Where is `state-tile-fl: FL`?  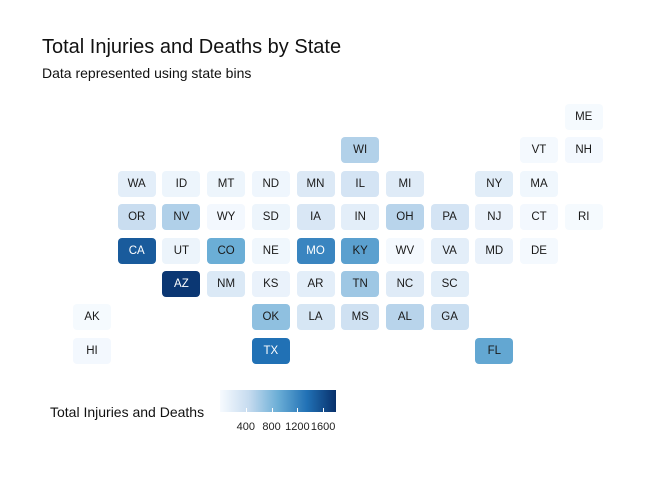 state-tile-fl: FL is located at coordinates (494, 350).